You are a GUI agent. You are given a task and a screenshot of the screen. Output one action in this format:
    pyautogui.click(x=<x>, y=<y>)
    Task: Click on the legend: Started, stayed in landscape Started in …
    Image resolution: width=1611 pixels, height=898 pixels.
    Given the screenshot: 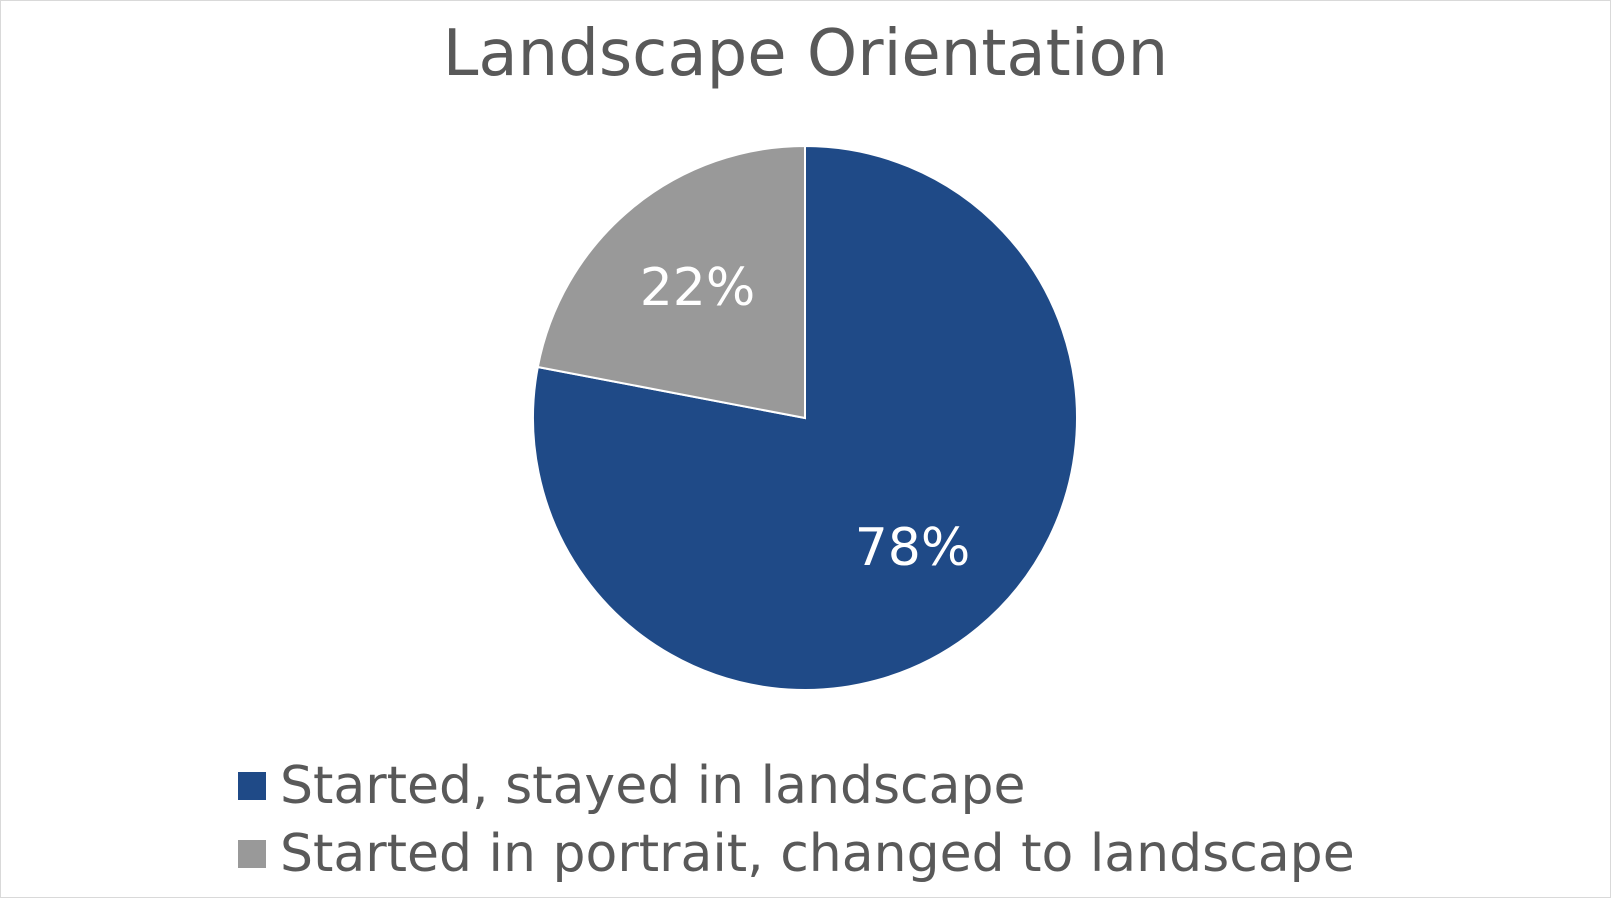 What is the action you would take?
    pyautogui.click(x=796, y=820)
    